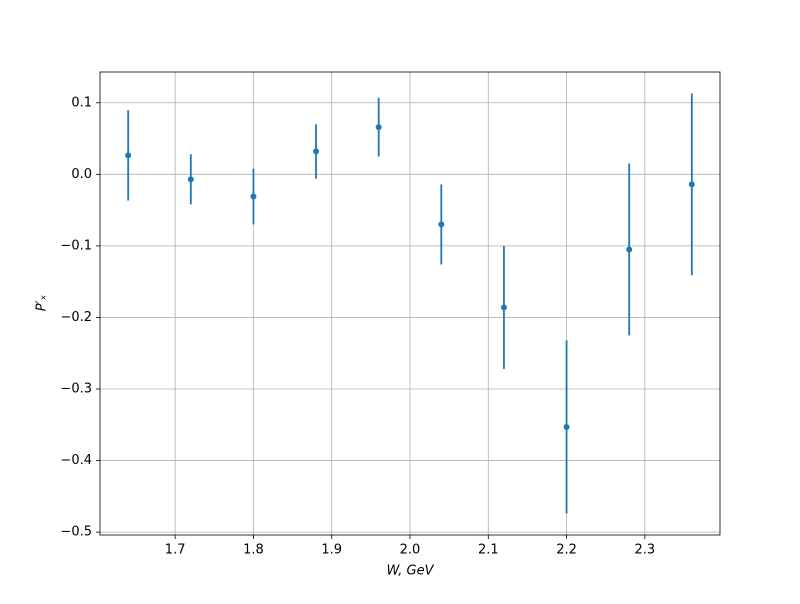  I want to click on y-tick-label: −0.1, so click(76, 245).